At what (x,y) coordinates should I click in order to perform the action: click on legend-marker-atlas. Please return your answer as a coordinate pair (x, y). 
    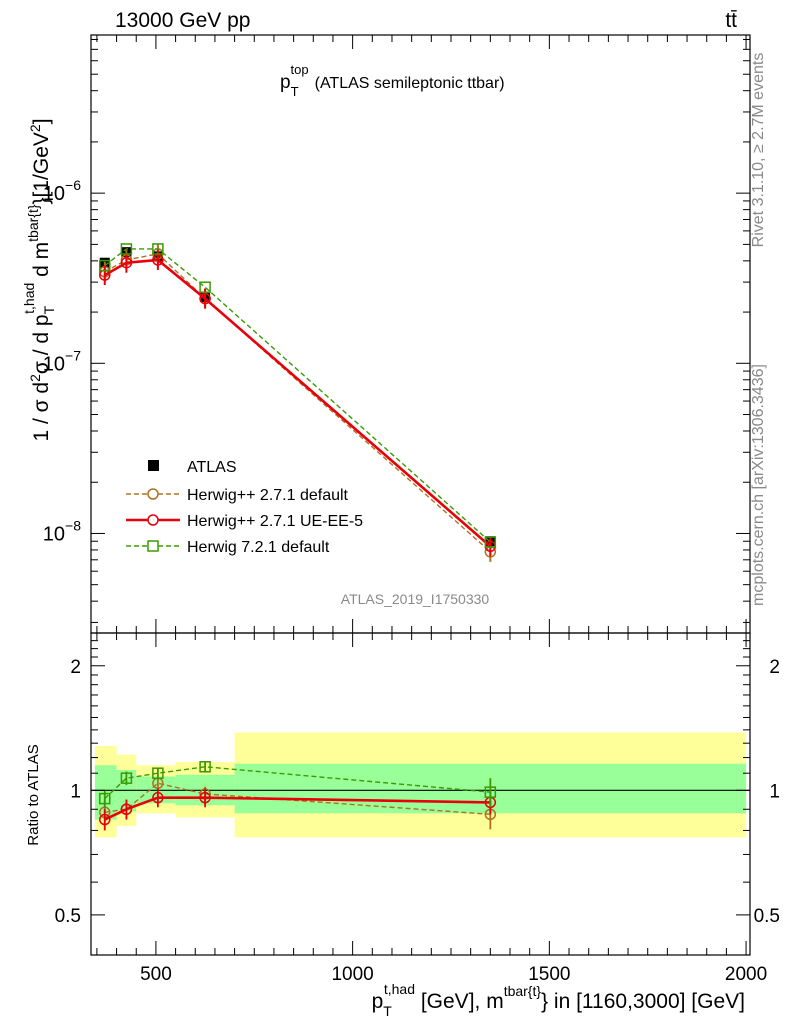
    Looking at the image, I should click on (153, 465).